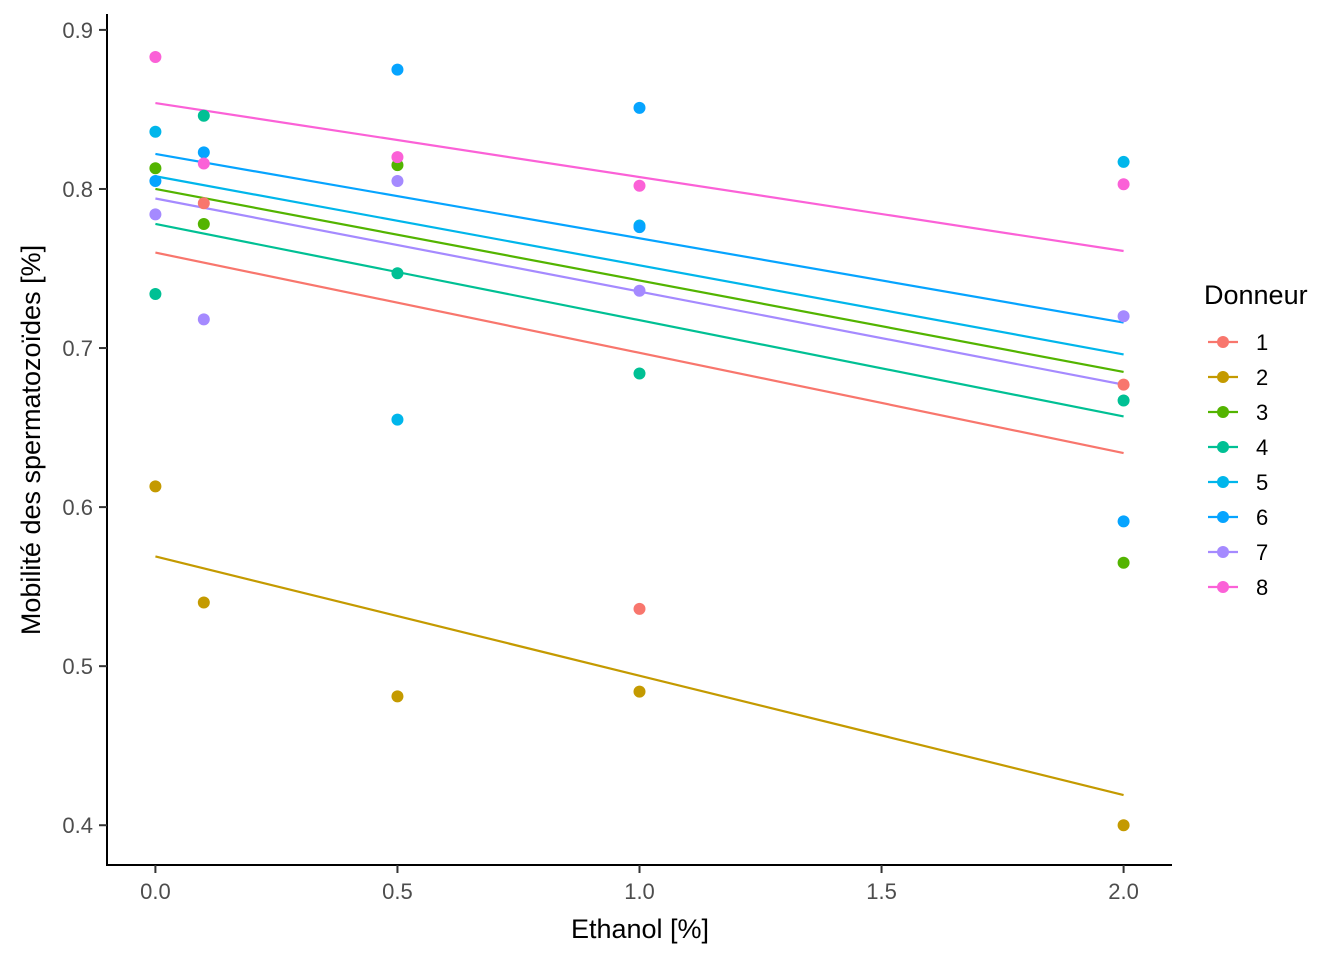 Image resolution: width=1344 pixels, height=960 pixels. I want to click on legend-item-6: 6, so click(1238, 517).